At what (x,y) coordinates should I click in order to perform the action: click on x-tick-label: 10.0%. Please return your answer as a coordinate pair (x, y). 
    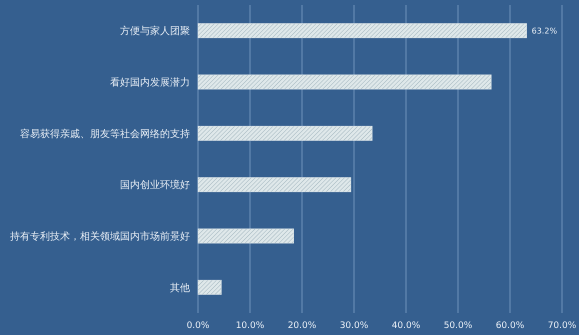
    Looking at the image, I should click on (250, 326).